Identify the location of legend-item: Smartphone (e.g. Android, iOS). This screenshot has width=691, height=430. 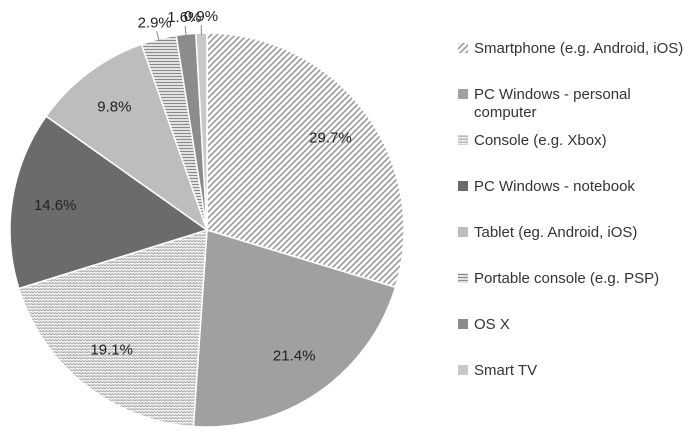
(574, 63).